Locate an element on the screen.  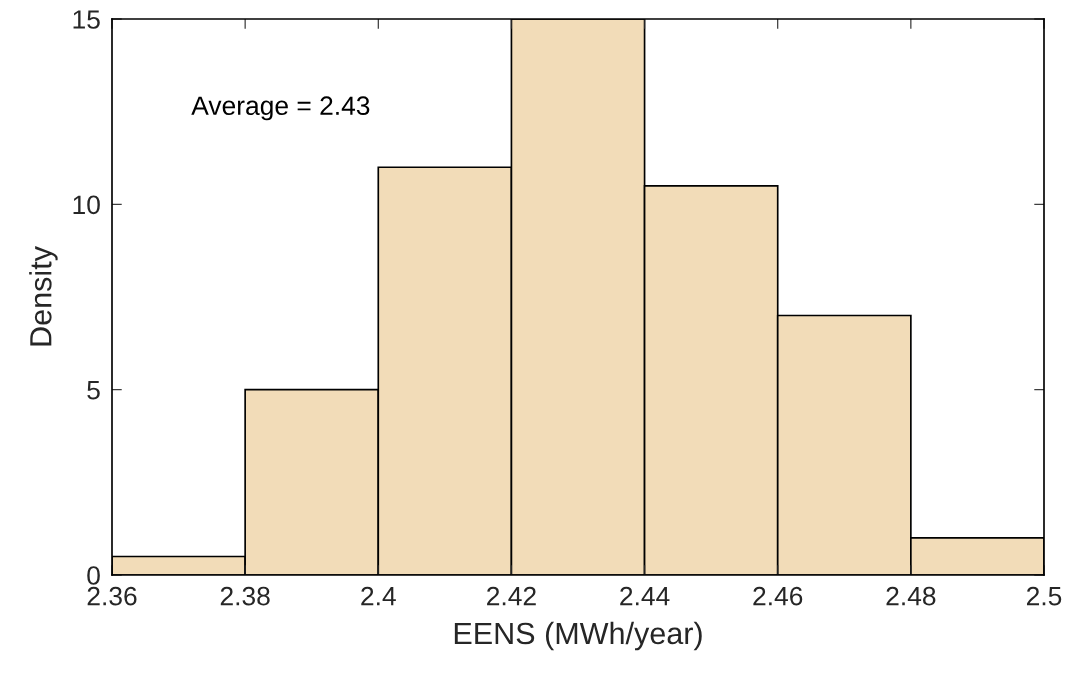
y-axis-title: Density is located at coordinates (43, 296).